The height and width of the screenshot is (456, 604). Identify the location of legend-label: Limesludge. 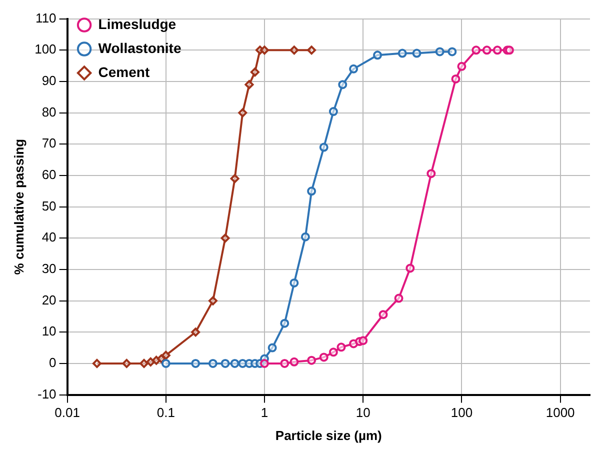
(137, 24).